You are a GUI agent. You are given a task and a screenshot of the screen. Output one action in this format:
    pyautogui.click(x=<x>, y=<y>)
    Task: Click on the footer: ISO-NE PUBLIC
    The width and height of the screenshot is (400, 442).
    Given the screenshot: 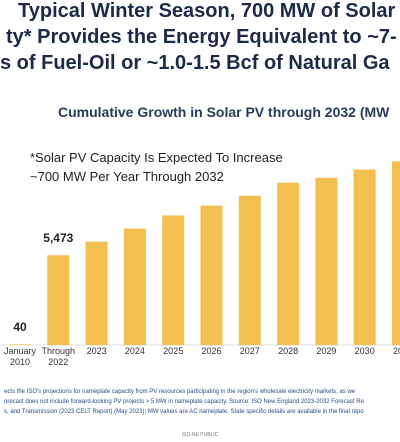 What is the action you would take?
    pyautogui.click(x=200, y=435)
    